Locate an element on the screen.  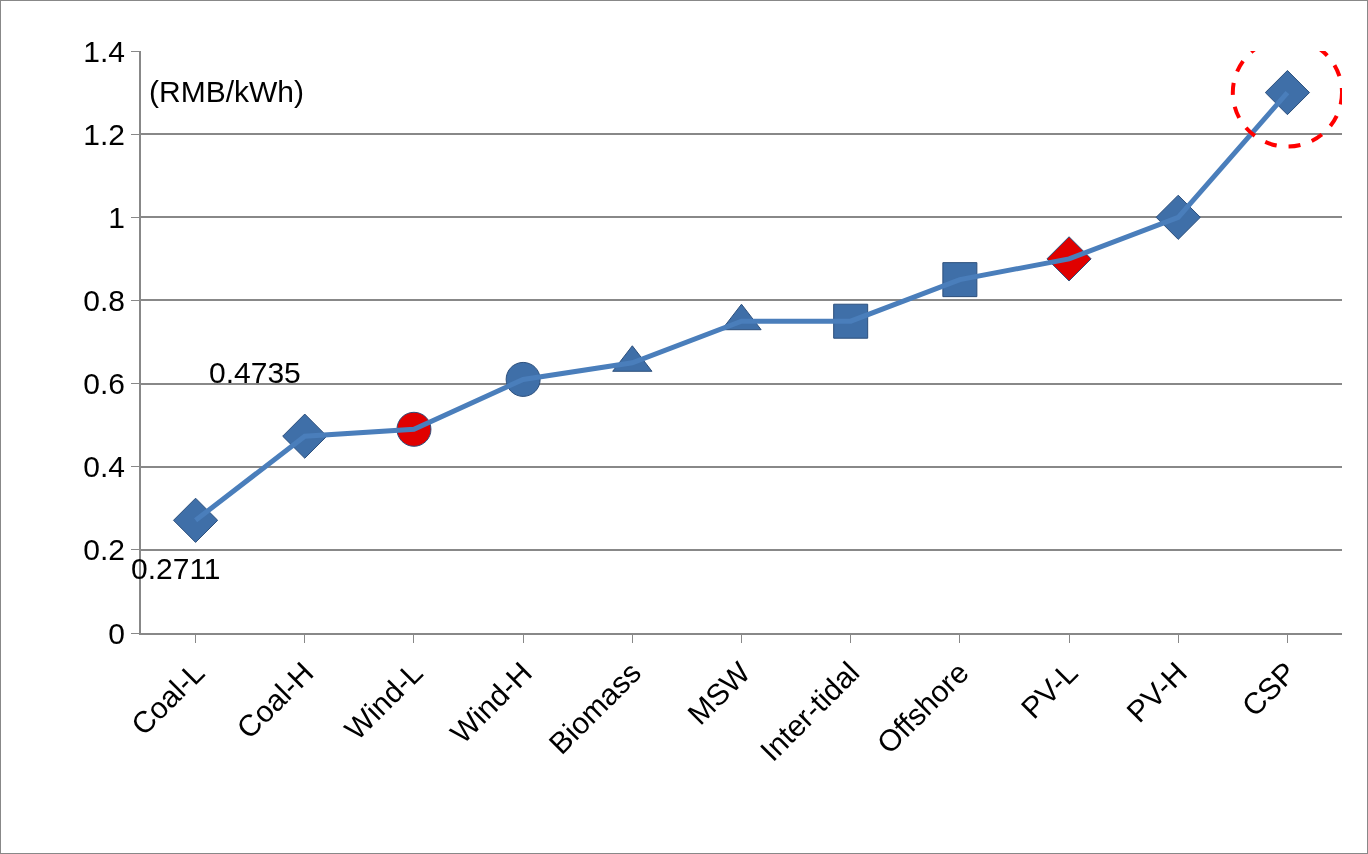
y-tick-label: 0 is located at coordinates (116, 633).